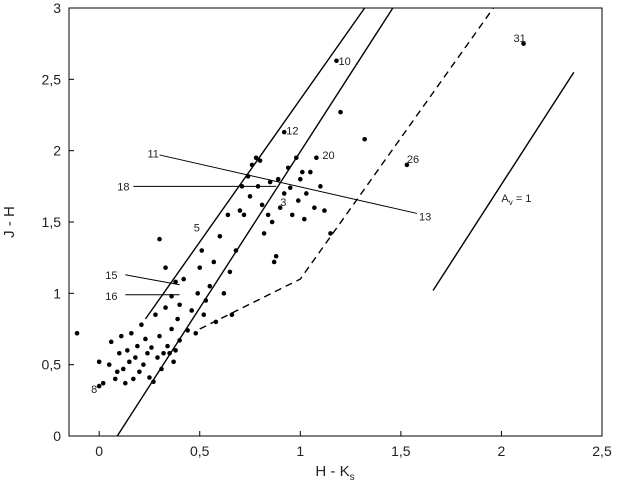 This screenshot has width=621, height=487. I want to click on y-tick-label: 1,5, so click(52, 222).